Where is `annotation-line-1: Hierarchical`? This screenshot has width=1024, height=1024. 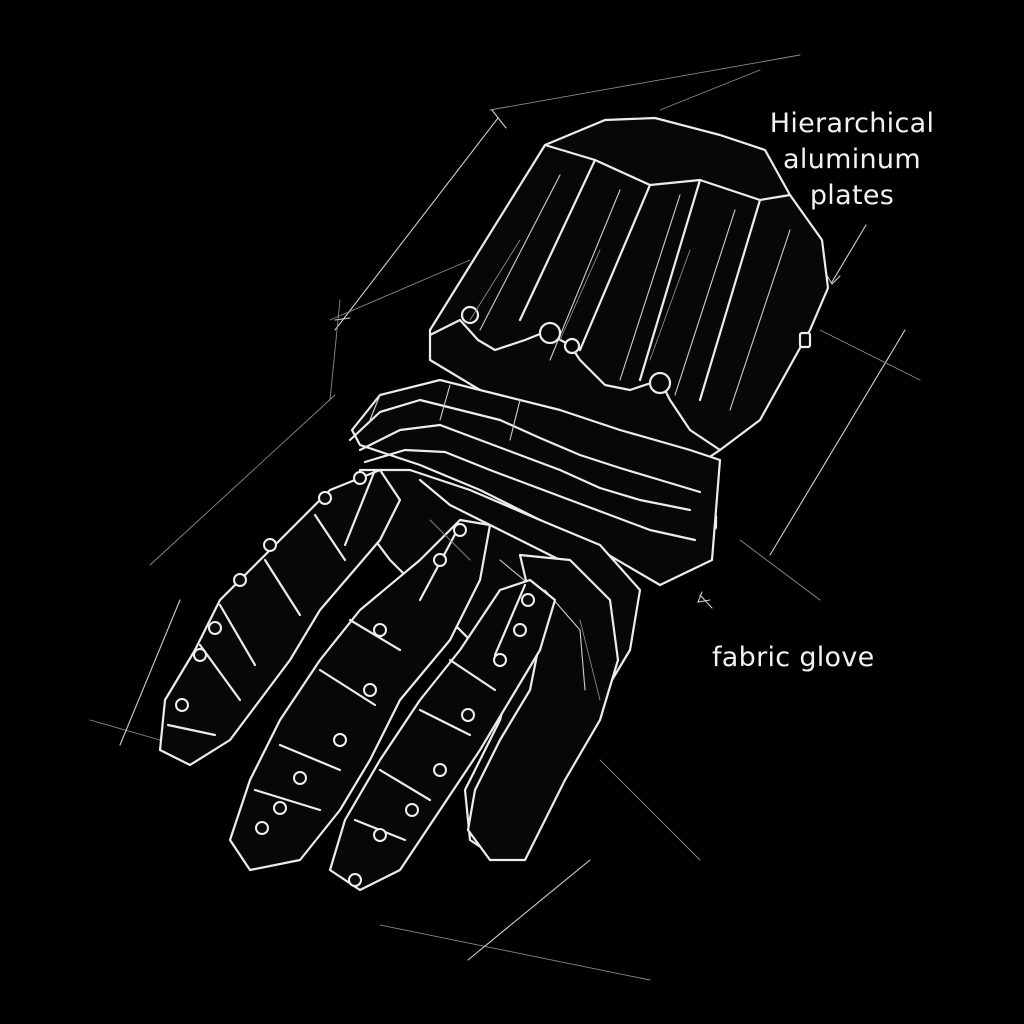 annotation-line-1: Hierarchical is located at coordinates (852, 123).